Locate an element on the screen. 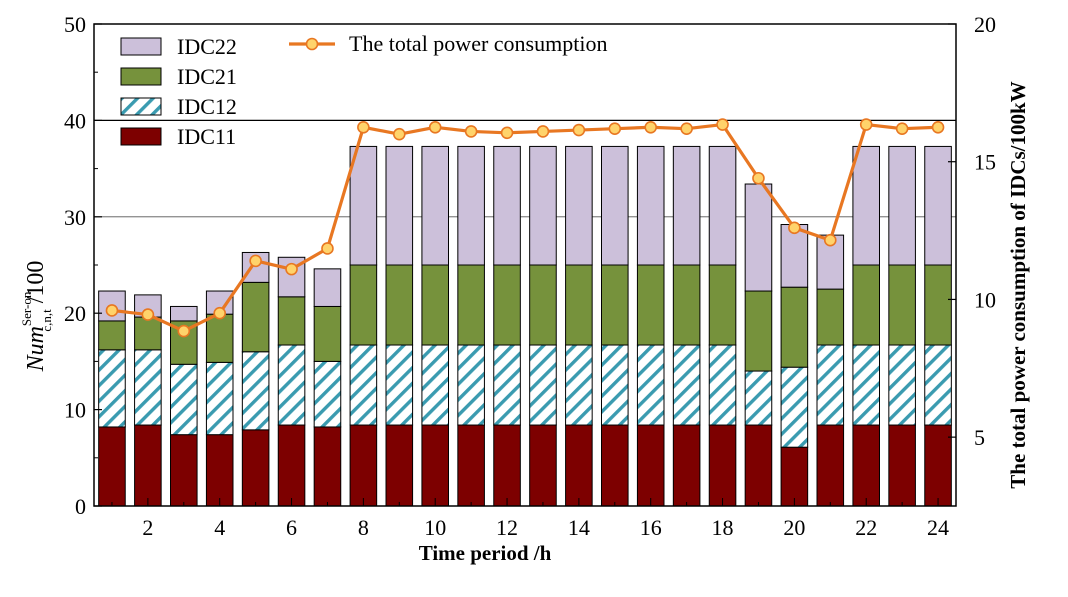 This screenshot has width=1068, height=597. legend-label-idc11: IDC11 is located at coordinates (206, 136).